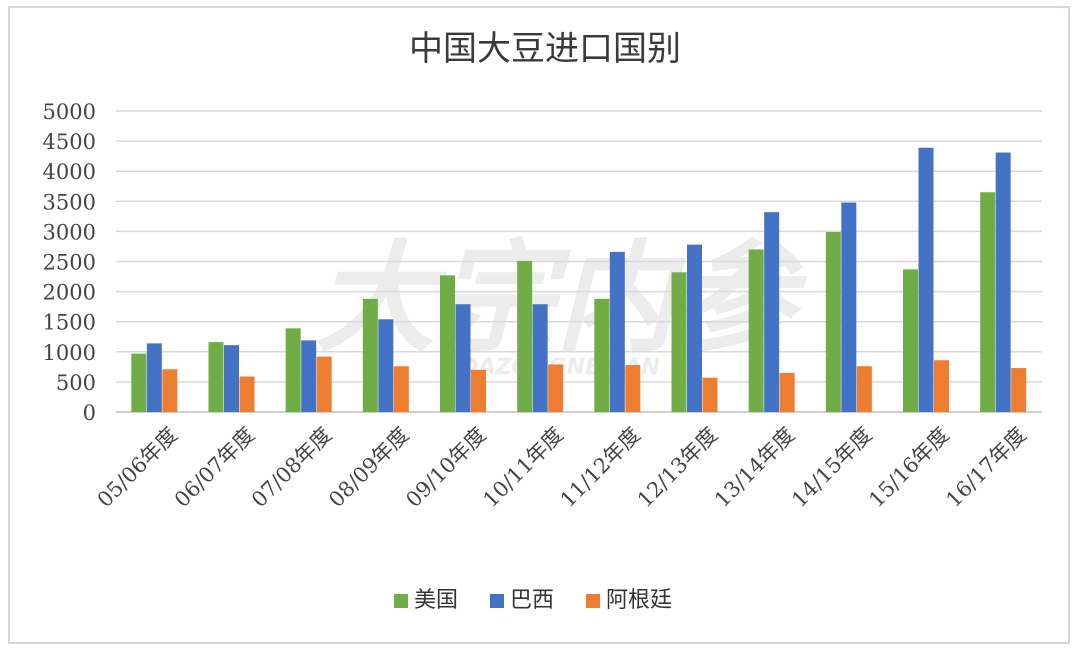  What do you see at coordinates (926, 280) in the screenshot?
I see `bar-巴西-15/16年度` at bounding box center [926, 280].